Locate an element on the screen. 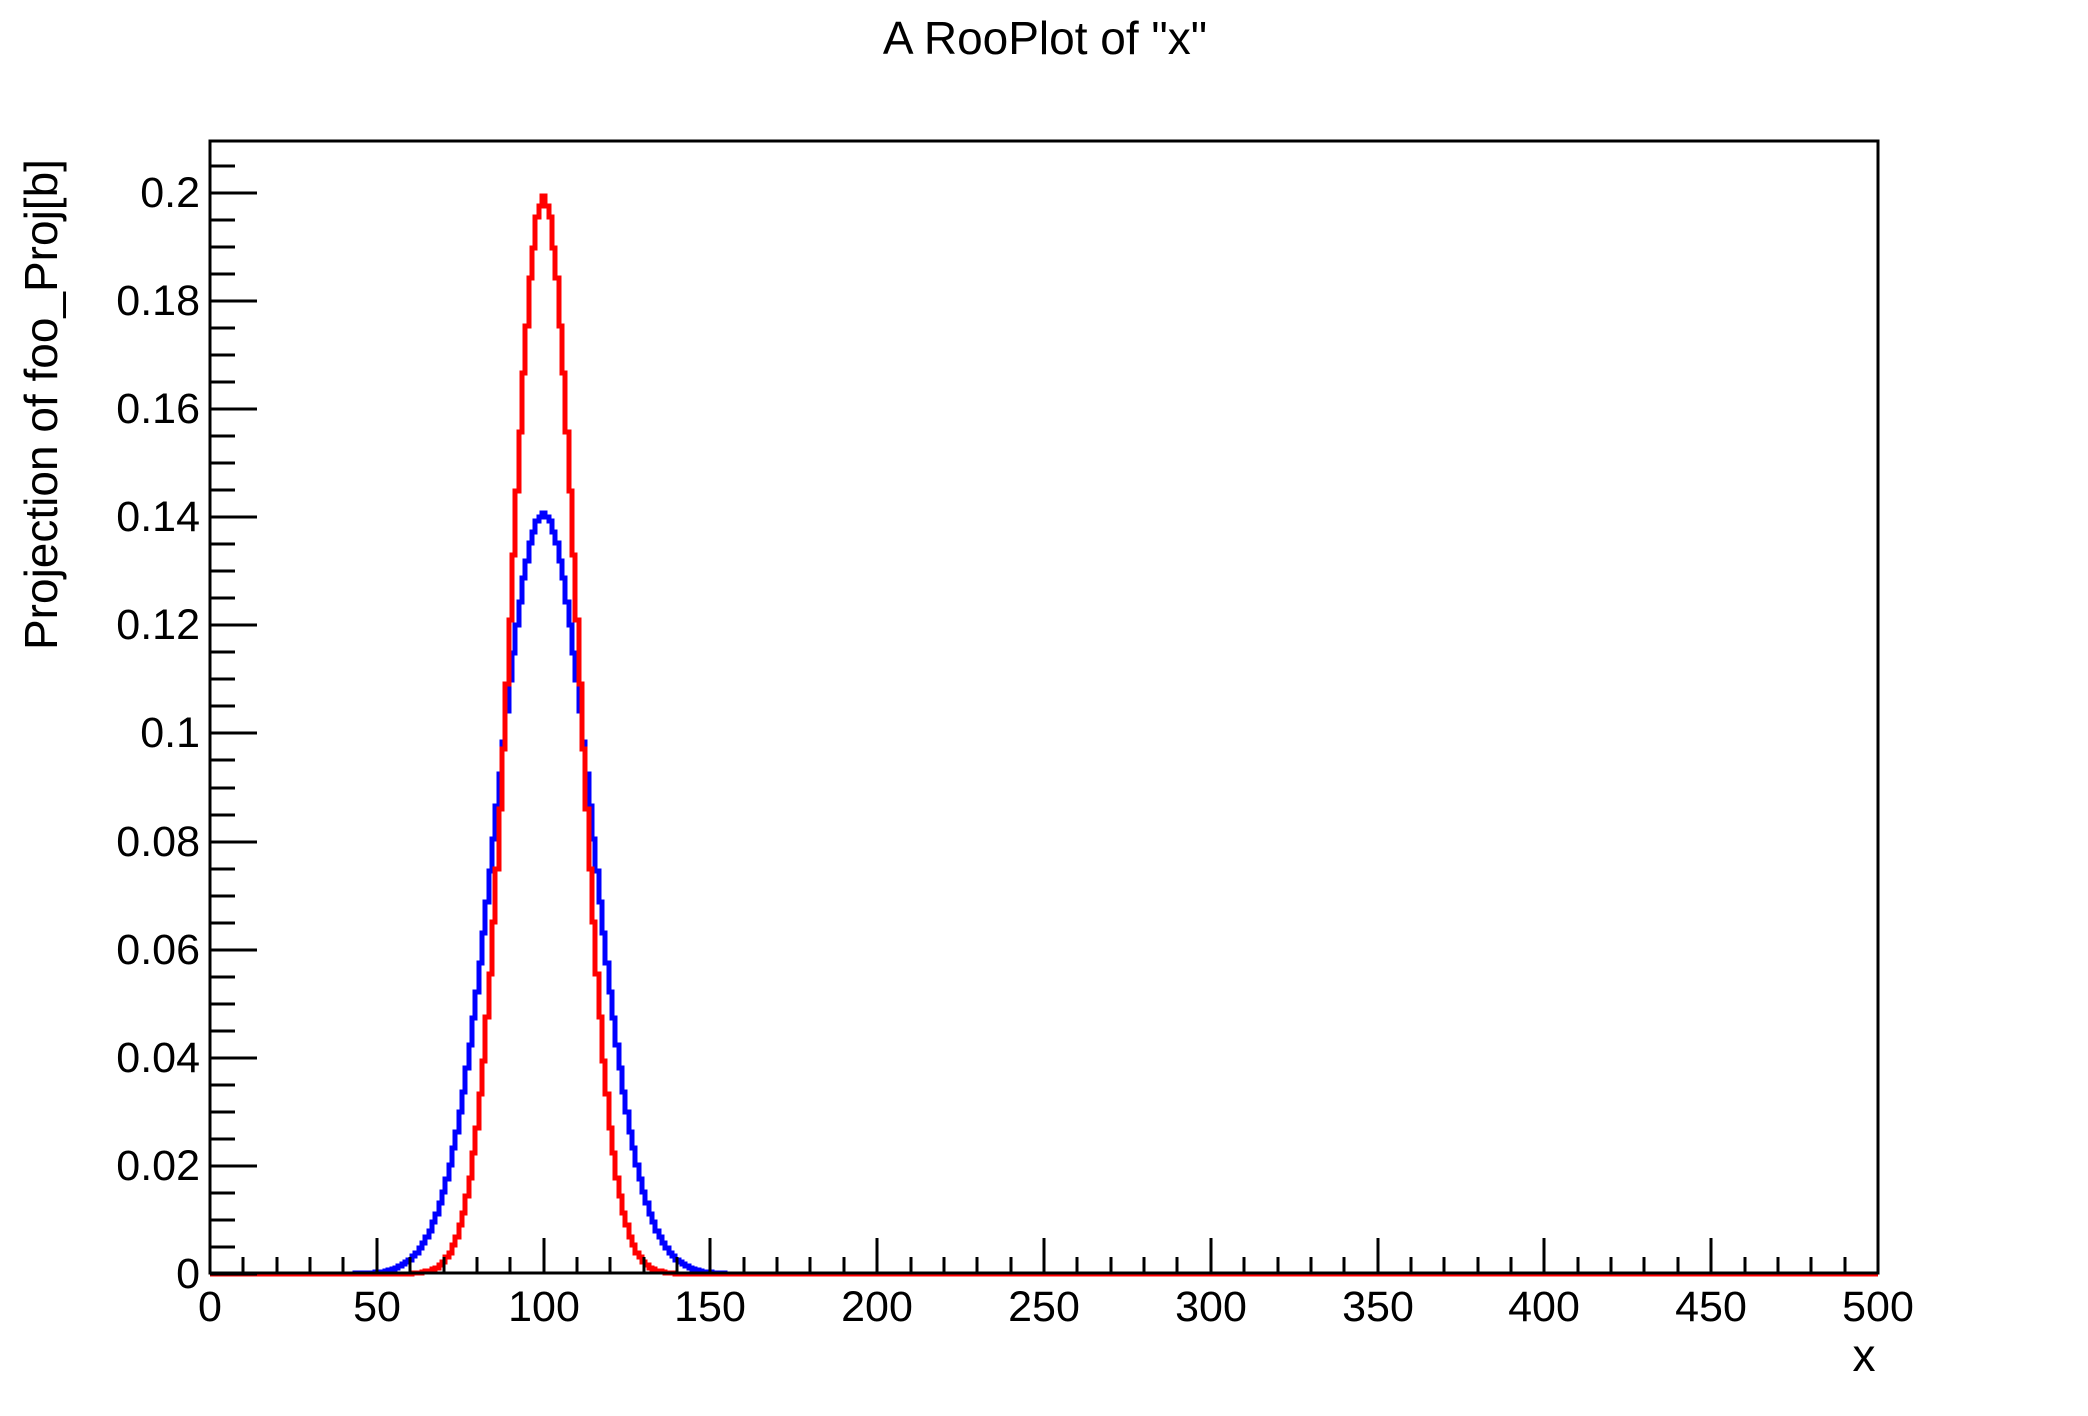 The width and height of the screenshot is (2088, 1416). x-tick-label: 150 is located at coordinates (710, 1307).